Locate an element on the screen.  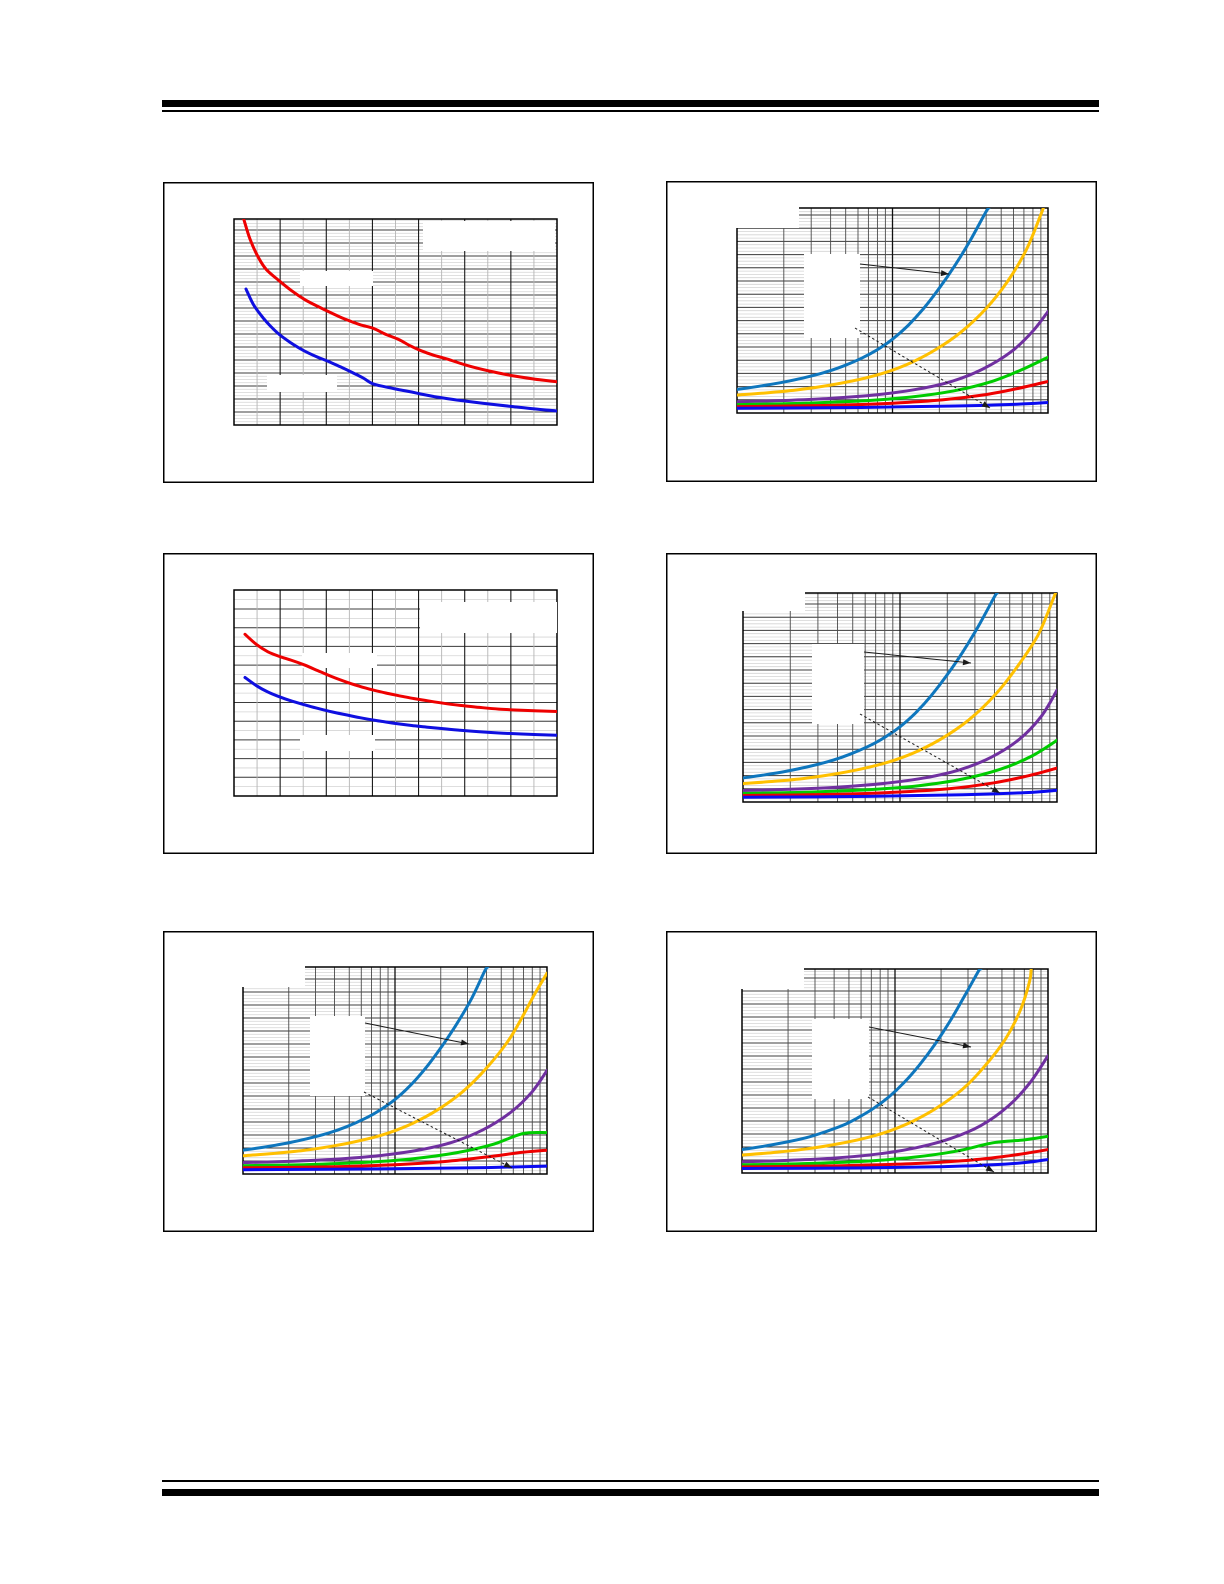
chart-4-mid-right is located at coordinates (881, 703).